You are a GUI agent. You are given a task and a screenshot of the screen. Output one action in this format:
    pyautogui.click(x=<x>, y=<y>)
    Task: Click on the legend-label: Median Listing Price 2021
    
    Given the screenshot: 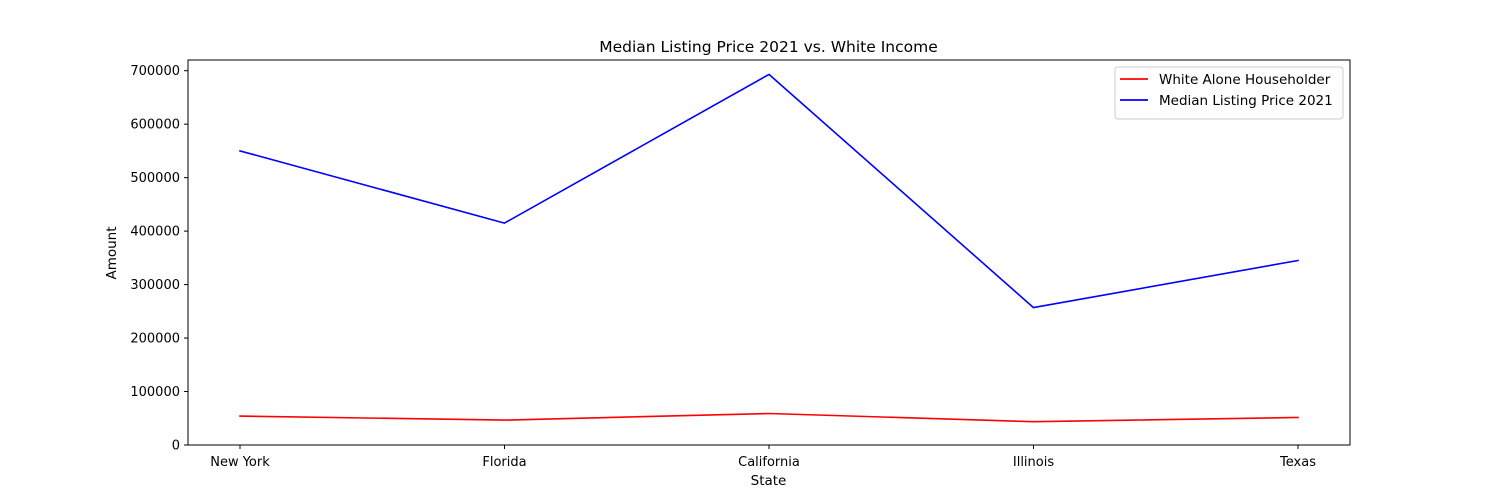 What is the action you would take?
    pyautogui.click(x=1246, y=101)
    